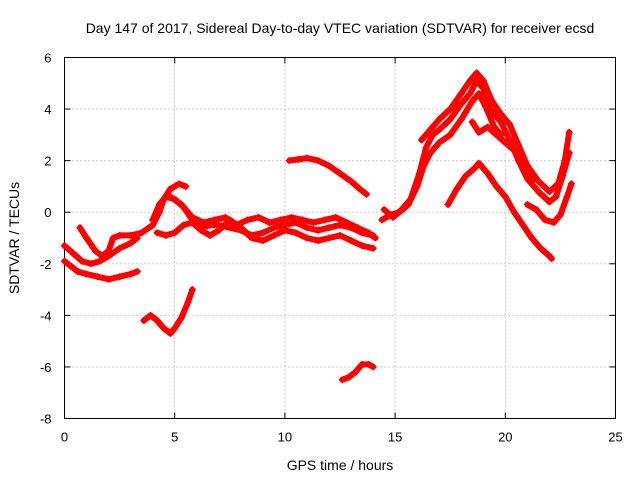 This screenshot has width=640, height=480. What do you see at coordinates (441, 156) in the screenshot?
I see `data-series-track-j` at bounding box center [441, 156].